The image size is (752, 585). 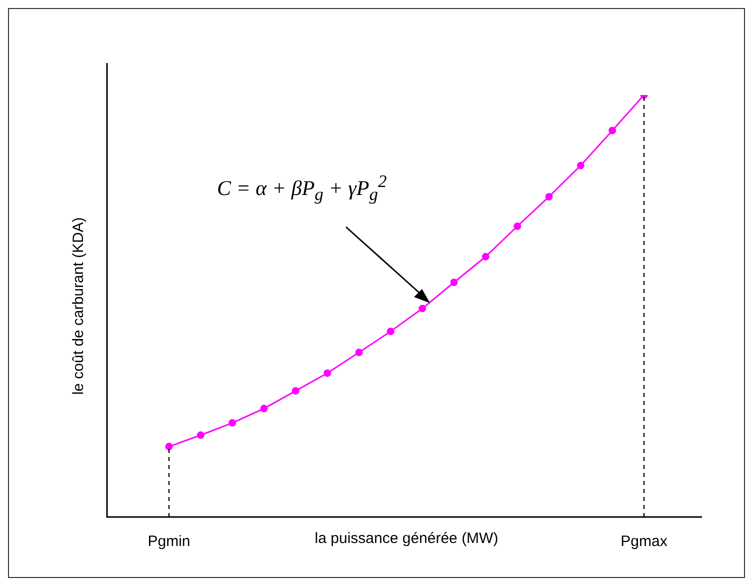 What do you see at coordinates (169, 541) in the screenshot?
I see `x-tick-label: Pgmin` at bounding box center [169, 541].